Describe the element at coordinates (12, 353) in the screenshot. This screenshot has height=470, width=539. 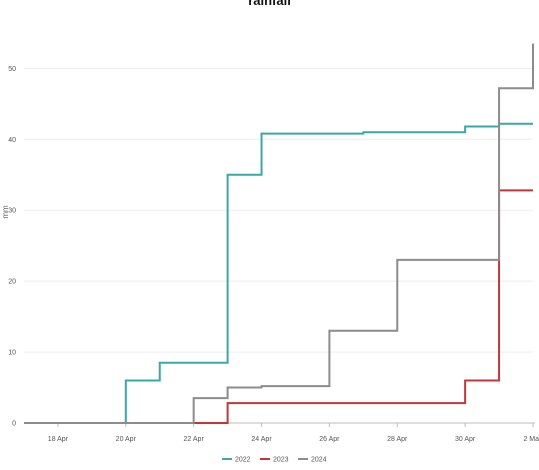
I see `y-tick-label: 10` at that location.